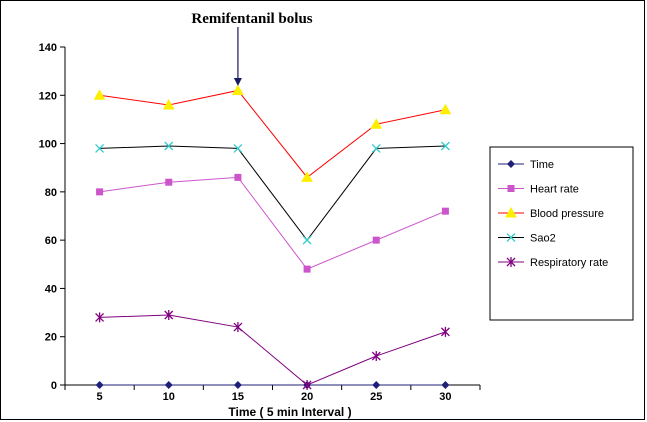 The height and width of the screenshot is (422, 647). I want to click on legend-label: Sao2, so click(543, 239).